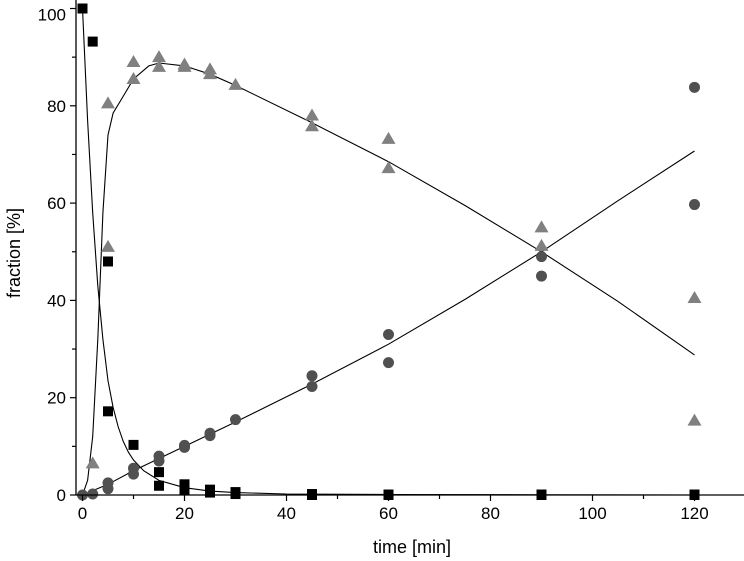  I want to click on y-tick-label: 40, so click(56, 300).